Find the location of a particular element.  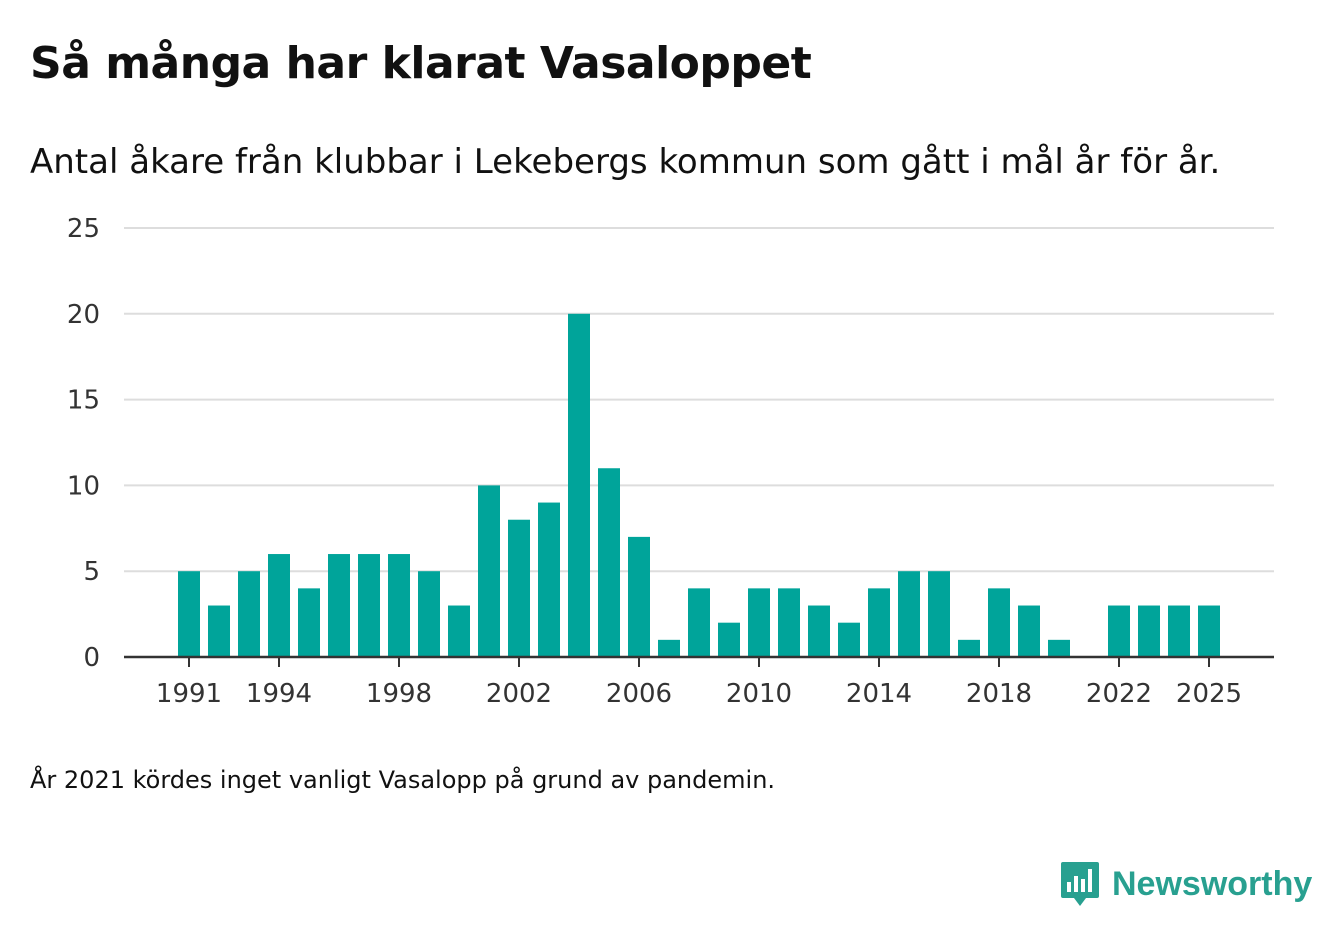

bar-2002 is located at coordinates (519, 588).